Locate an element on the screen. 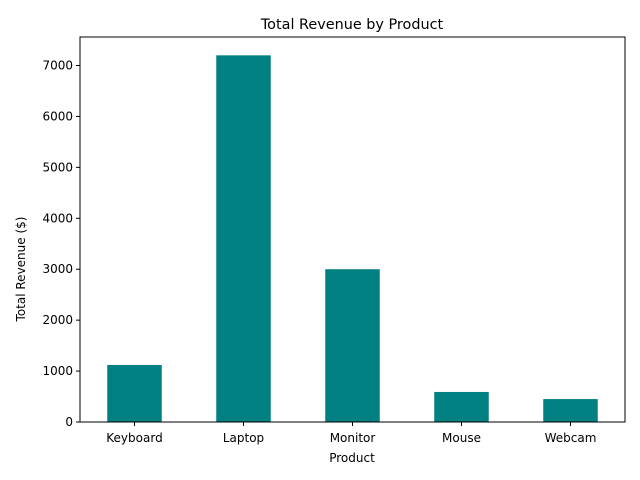 This screenshot has height=480, width=640. y-tick-label: 4000 is located at coordinates (57, 218).